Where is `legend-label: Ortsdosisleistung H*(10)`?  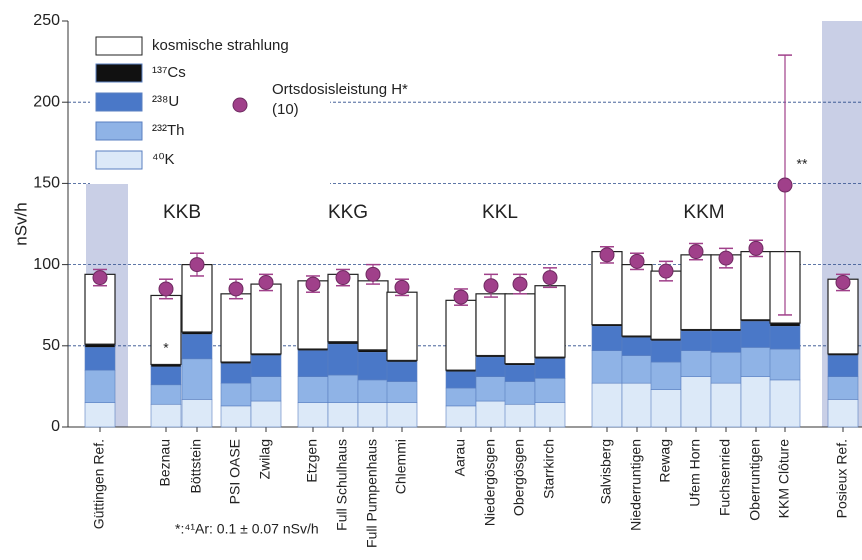
legend-label: Ortsdosisleistung H*(10) is located at coordinates (340, 99).